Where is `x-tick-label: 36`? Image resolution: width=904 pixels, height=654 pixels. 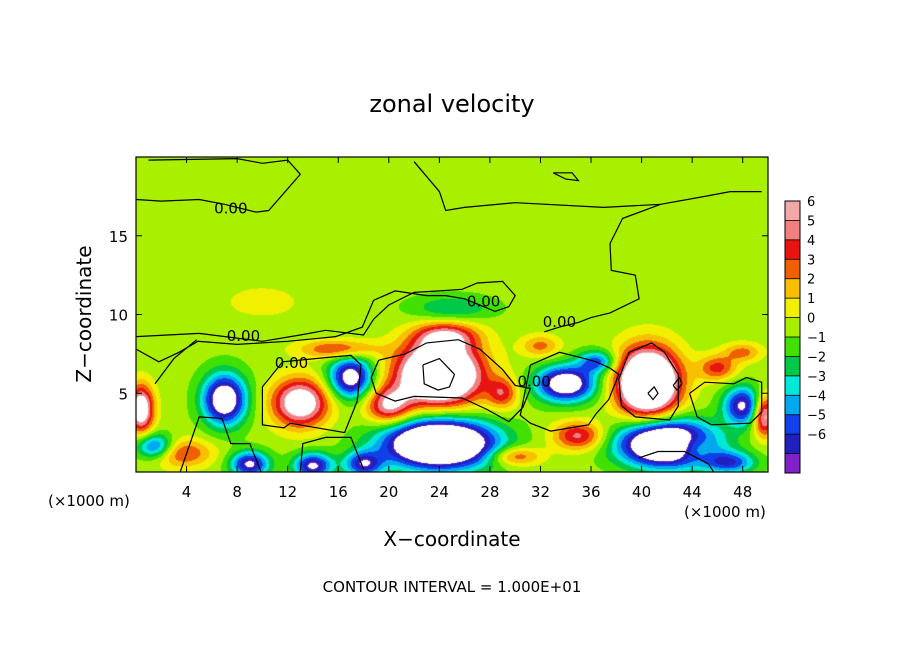
x-tick-label: 36 is located at coordinates (590, 492).